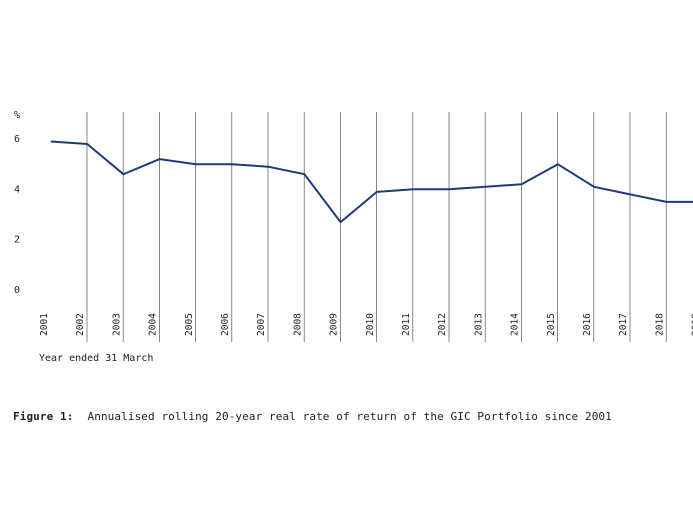  I want to click on x-tick-label-2006: 2006, so click(225, 324).